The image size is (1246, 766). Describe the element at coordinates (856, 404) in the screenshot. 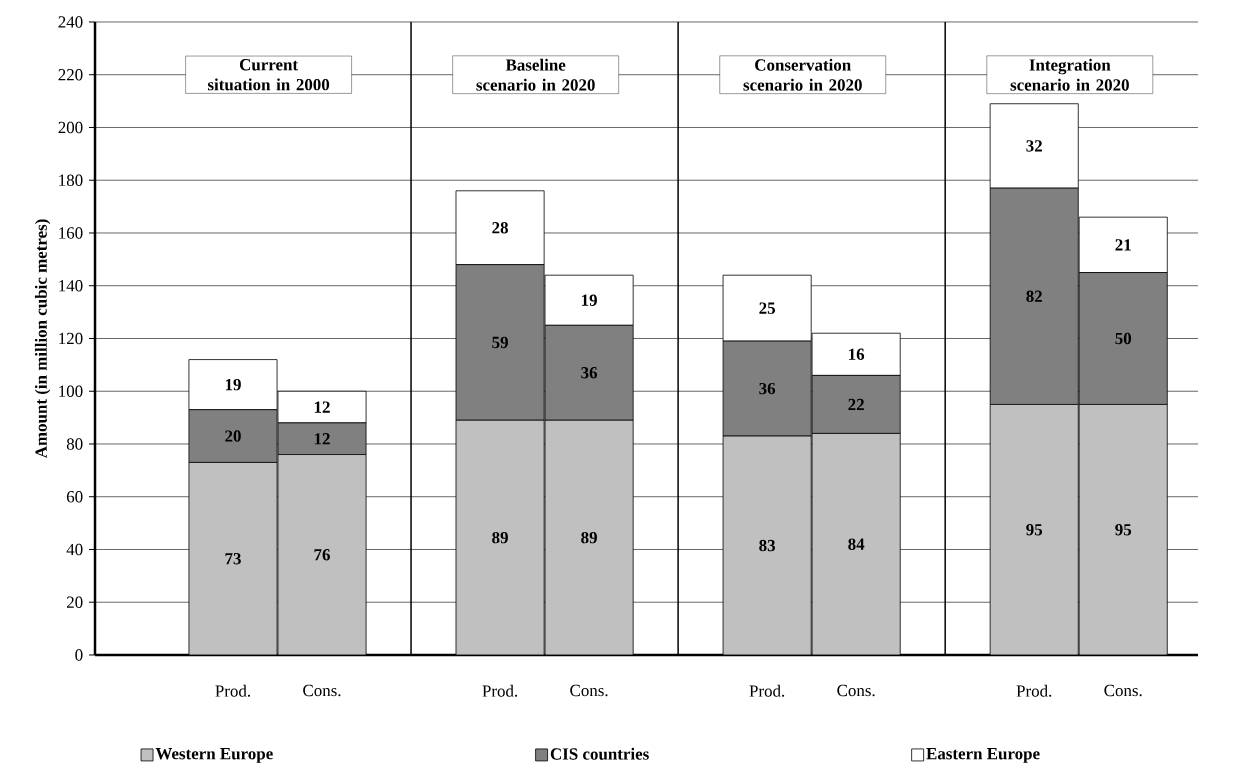

I see `data-label: 22` at that location.